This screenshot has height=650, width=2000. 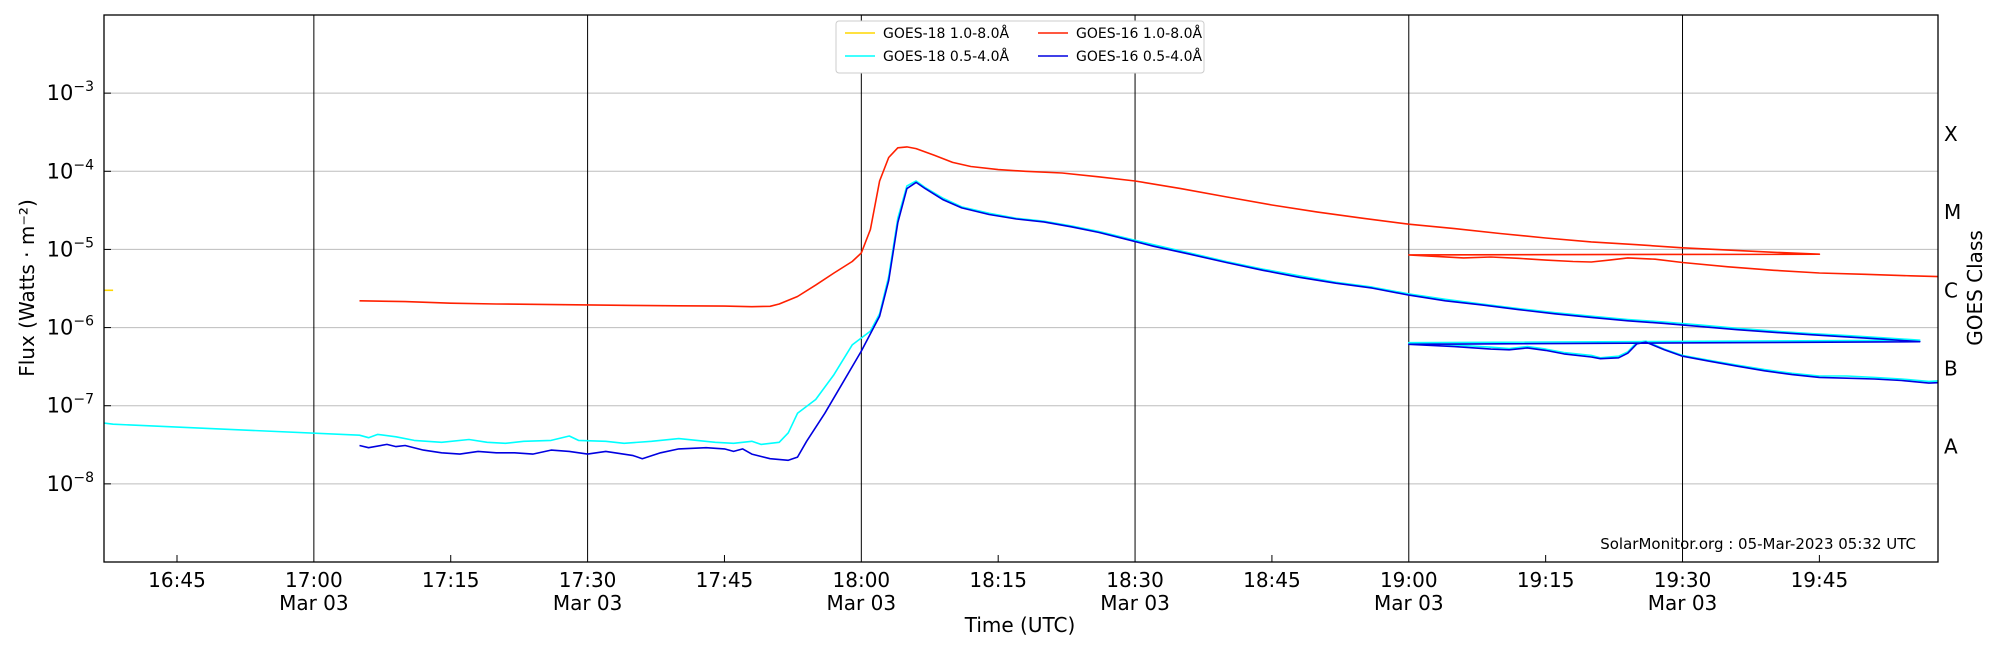 I want to click on goes-class-label: X, so click(x=1951, y=134).